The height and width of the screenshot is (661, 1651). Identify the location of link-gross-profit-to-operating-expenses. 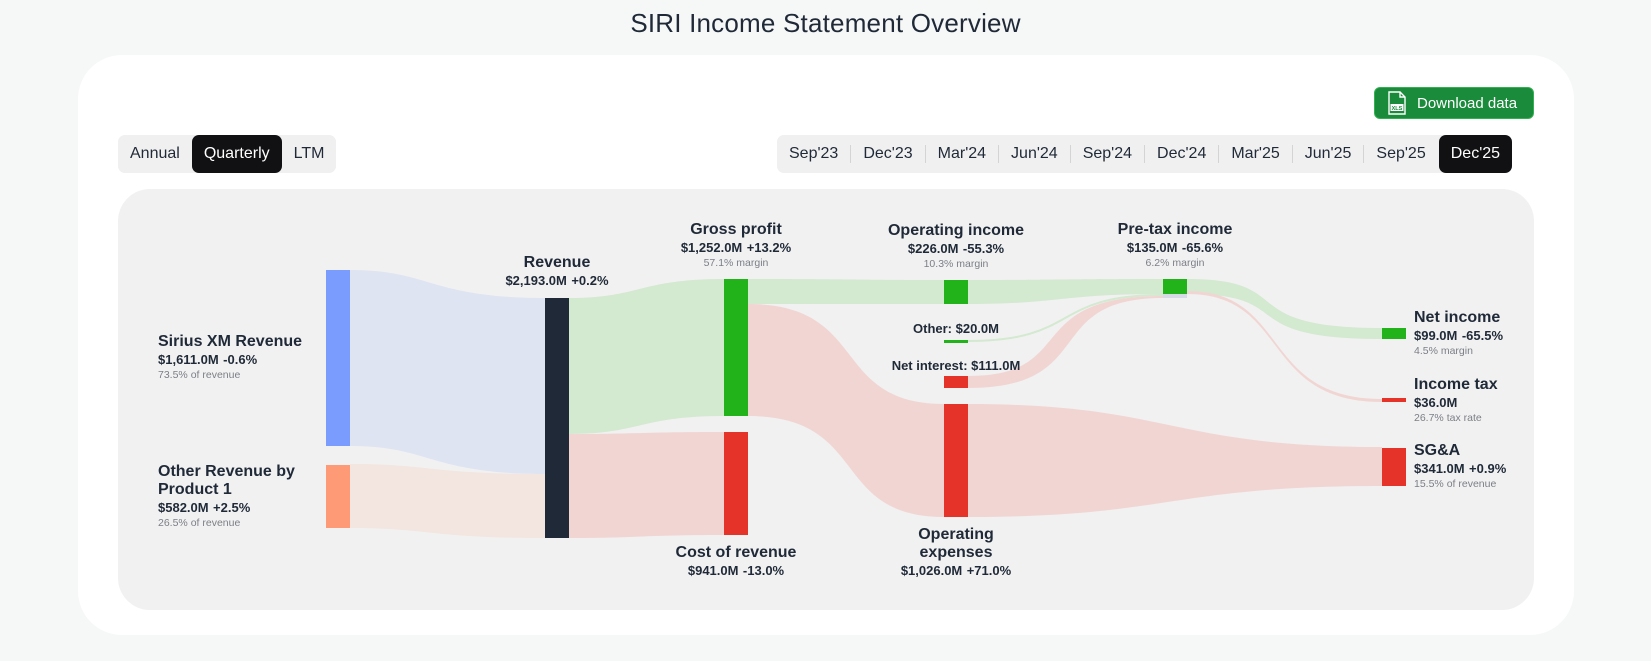
(846, 410).